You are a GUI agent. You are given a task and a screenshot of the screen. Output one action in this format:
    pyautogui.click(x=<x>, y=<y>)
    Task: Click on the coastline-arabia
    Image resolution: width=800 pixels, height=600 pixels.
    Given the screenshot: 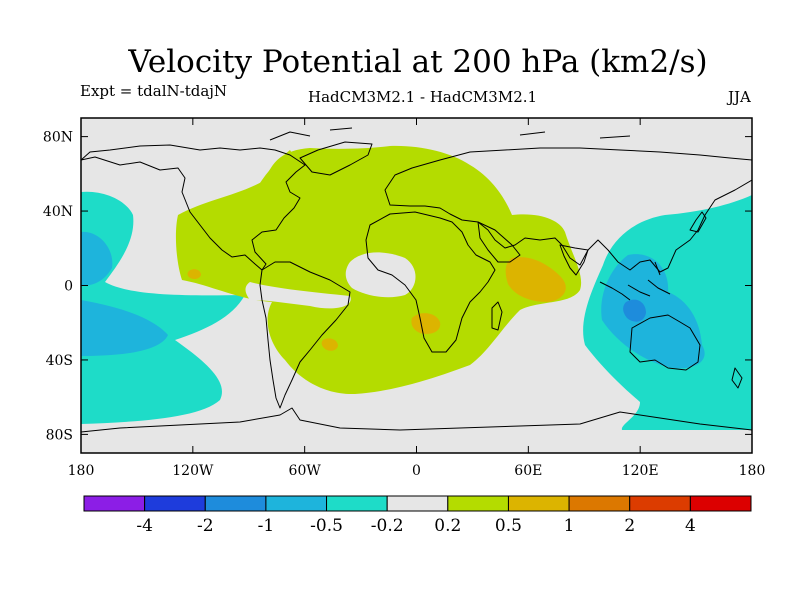 What is the action you would take?
    pyautogui.click(x=499, y=242)
    